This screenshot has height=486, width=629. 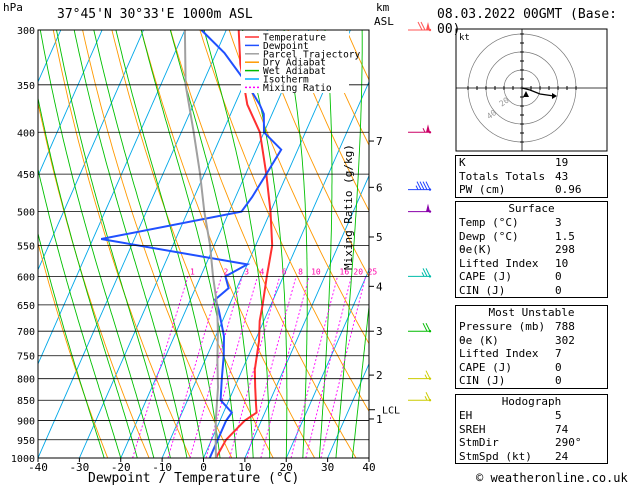 What do you see at coordinates (26, 277) in the screenshot?
I see `pressure-tick-label: 600` at bounding box center [26, 277].